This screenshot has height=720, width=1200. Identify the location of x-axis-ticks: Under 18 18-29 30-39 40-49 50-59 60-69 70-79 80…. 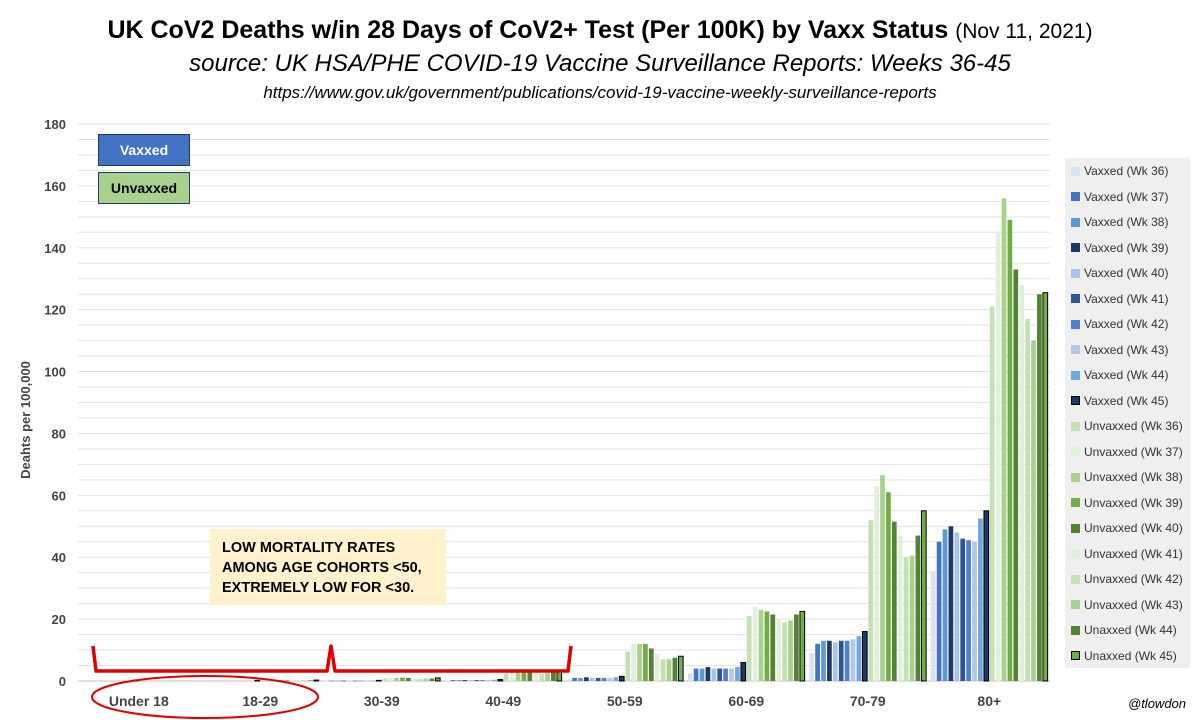
(555, 701).